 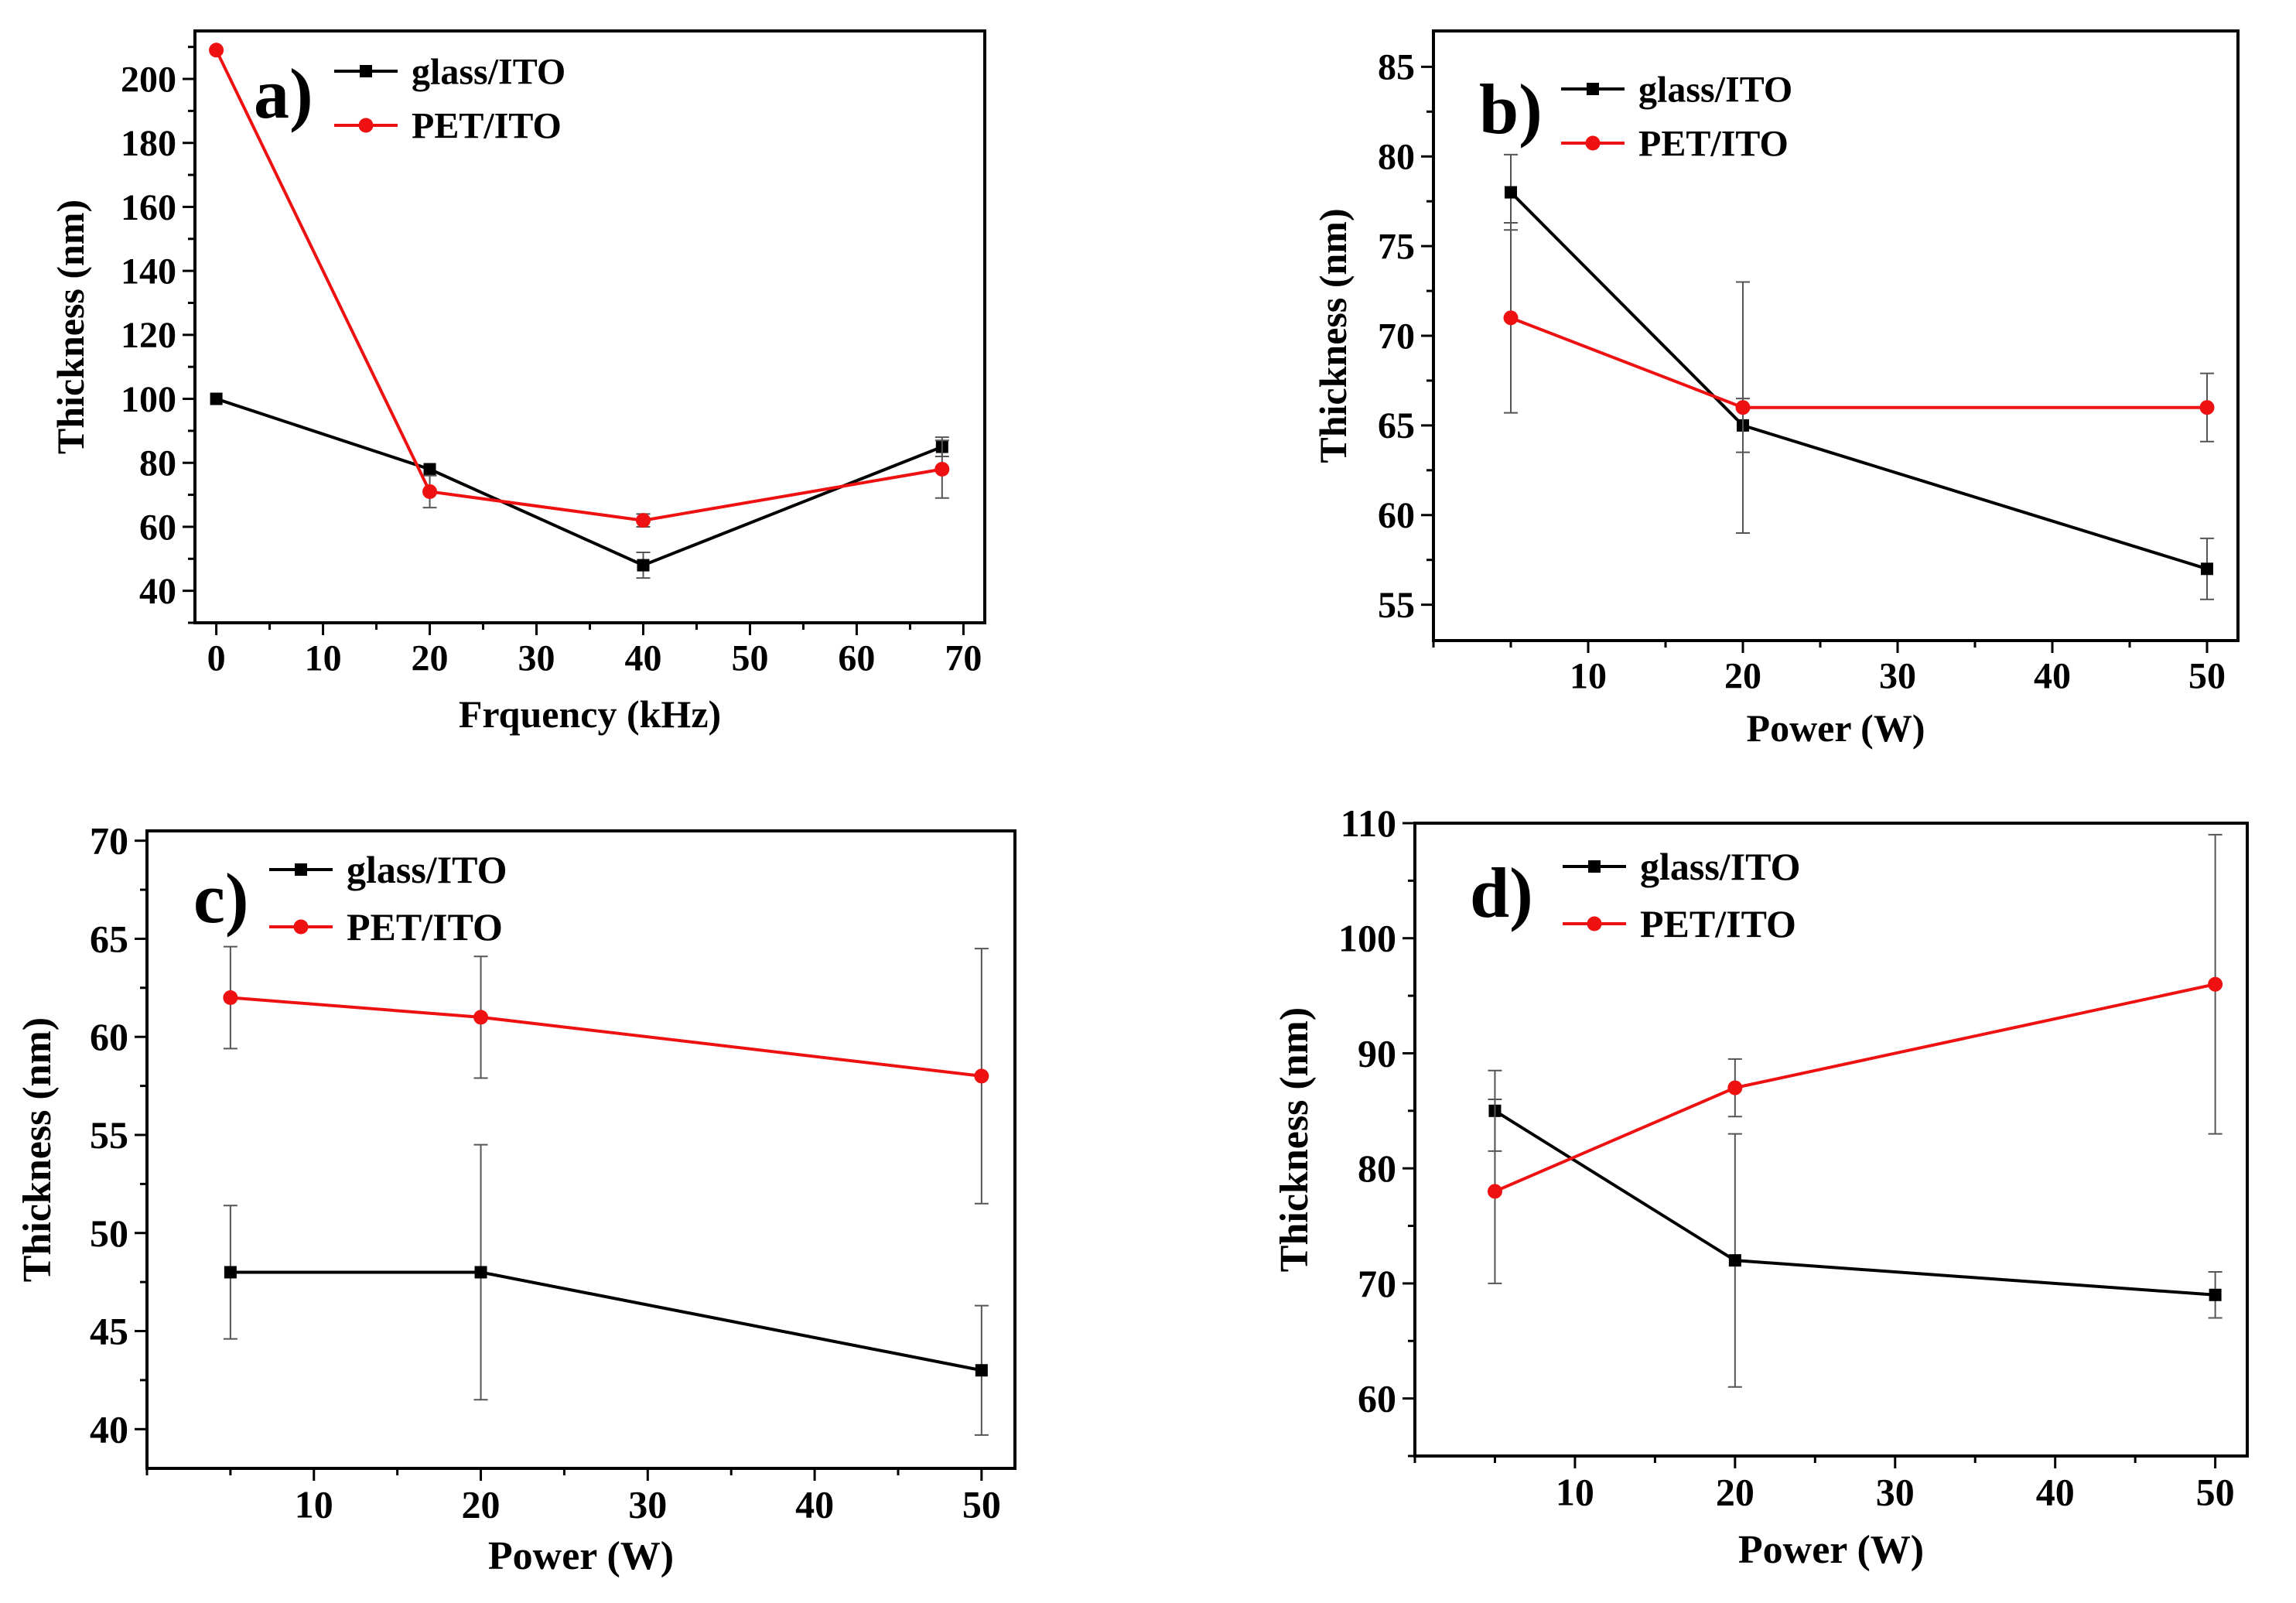 What do you see at coordinates (1396, 67) in the screenshot?
I see `y-tick-label: 85` at bounding box center [1396, 67].